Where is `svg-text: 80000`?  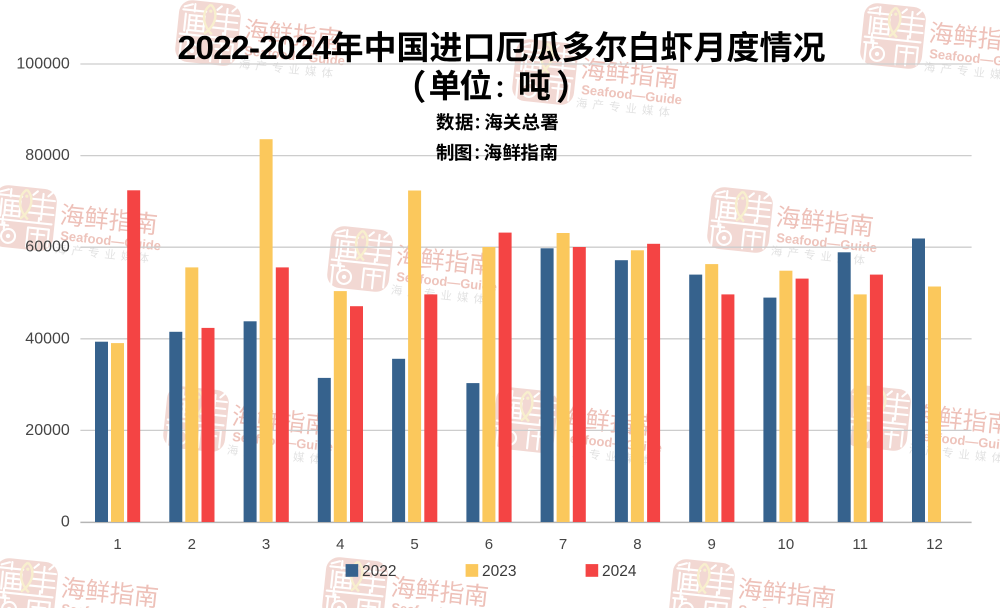 svg-text: 80000 is located at coordinates (47, 155).